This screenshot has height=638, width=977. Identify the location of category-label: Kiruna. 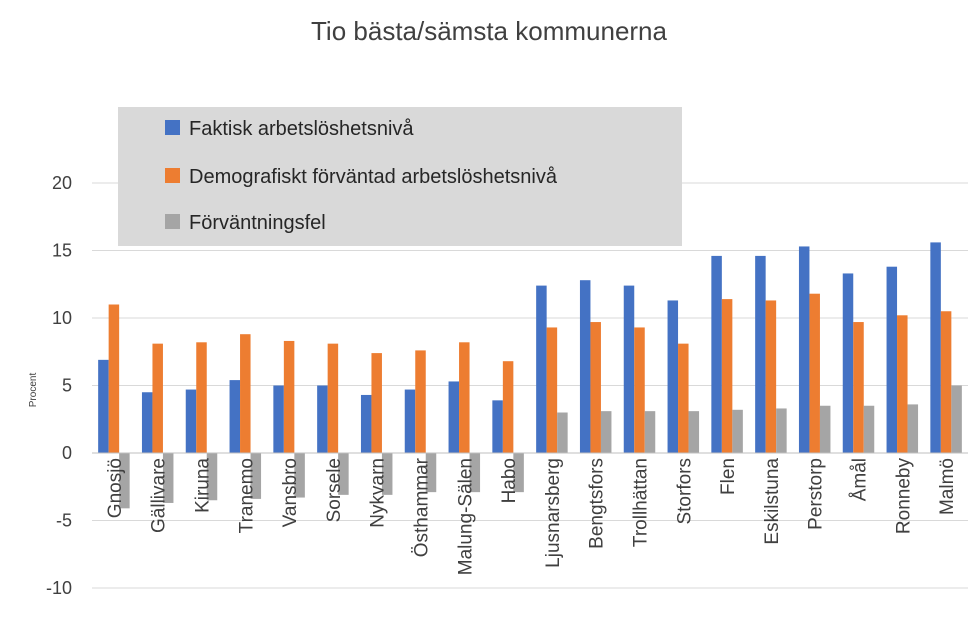
(203, 485).